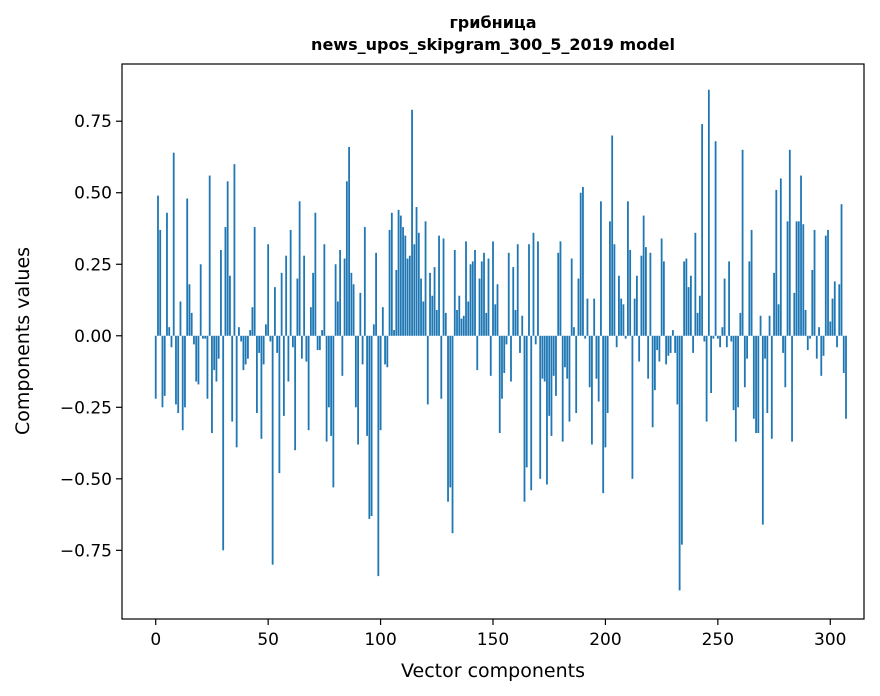 This screenshot has height=696, width=880. I want to click on chart-title: грибница, so click(492, 22).